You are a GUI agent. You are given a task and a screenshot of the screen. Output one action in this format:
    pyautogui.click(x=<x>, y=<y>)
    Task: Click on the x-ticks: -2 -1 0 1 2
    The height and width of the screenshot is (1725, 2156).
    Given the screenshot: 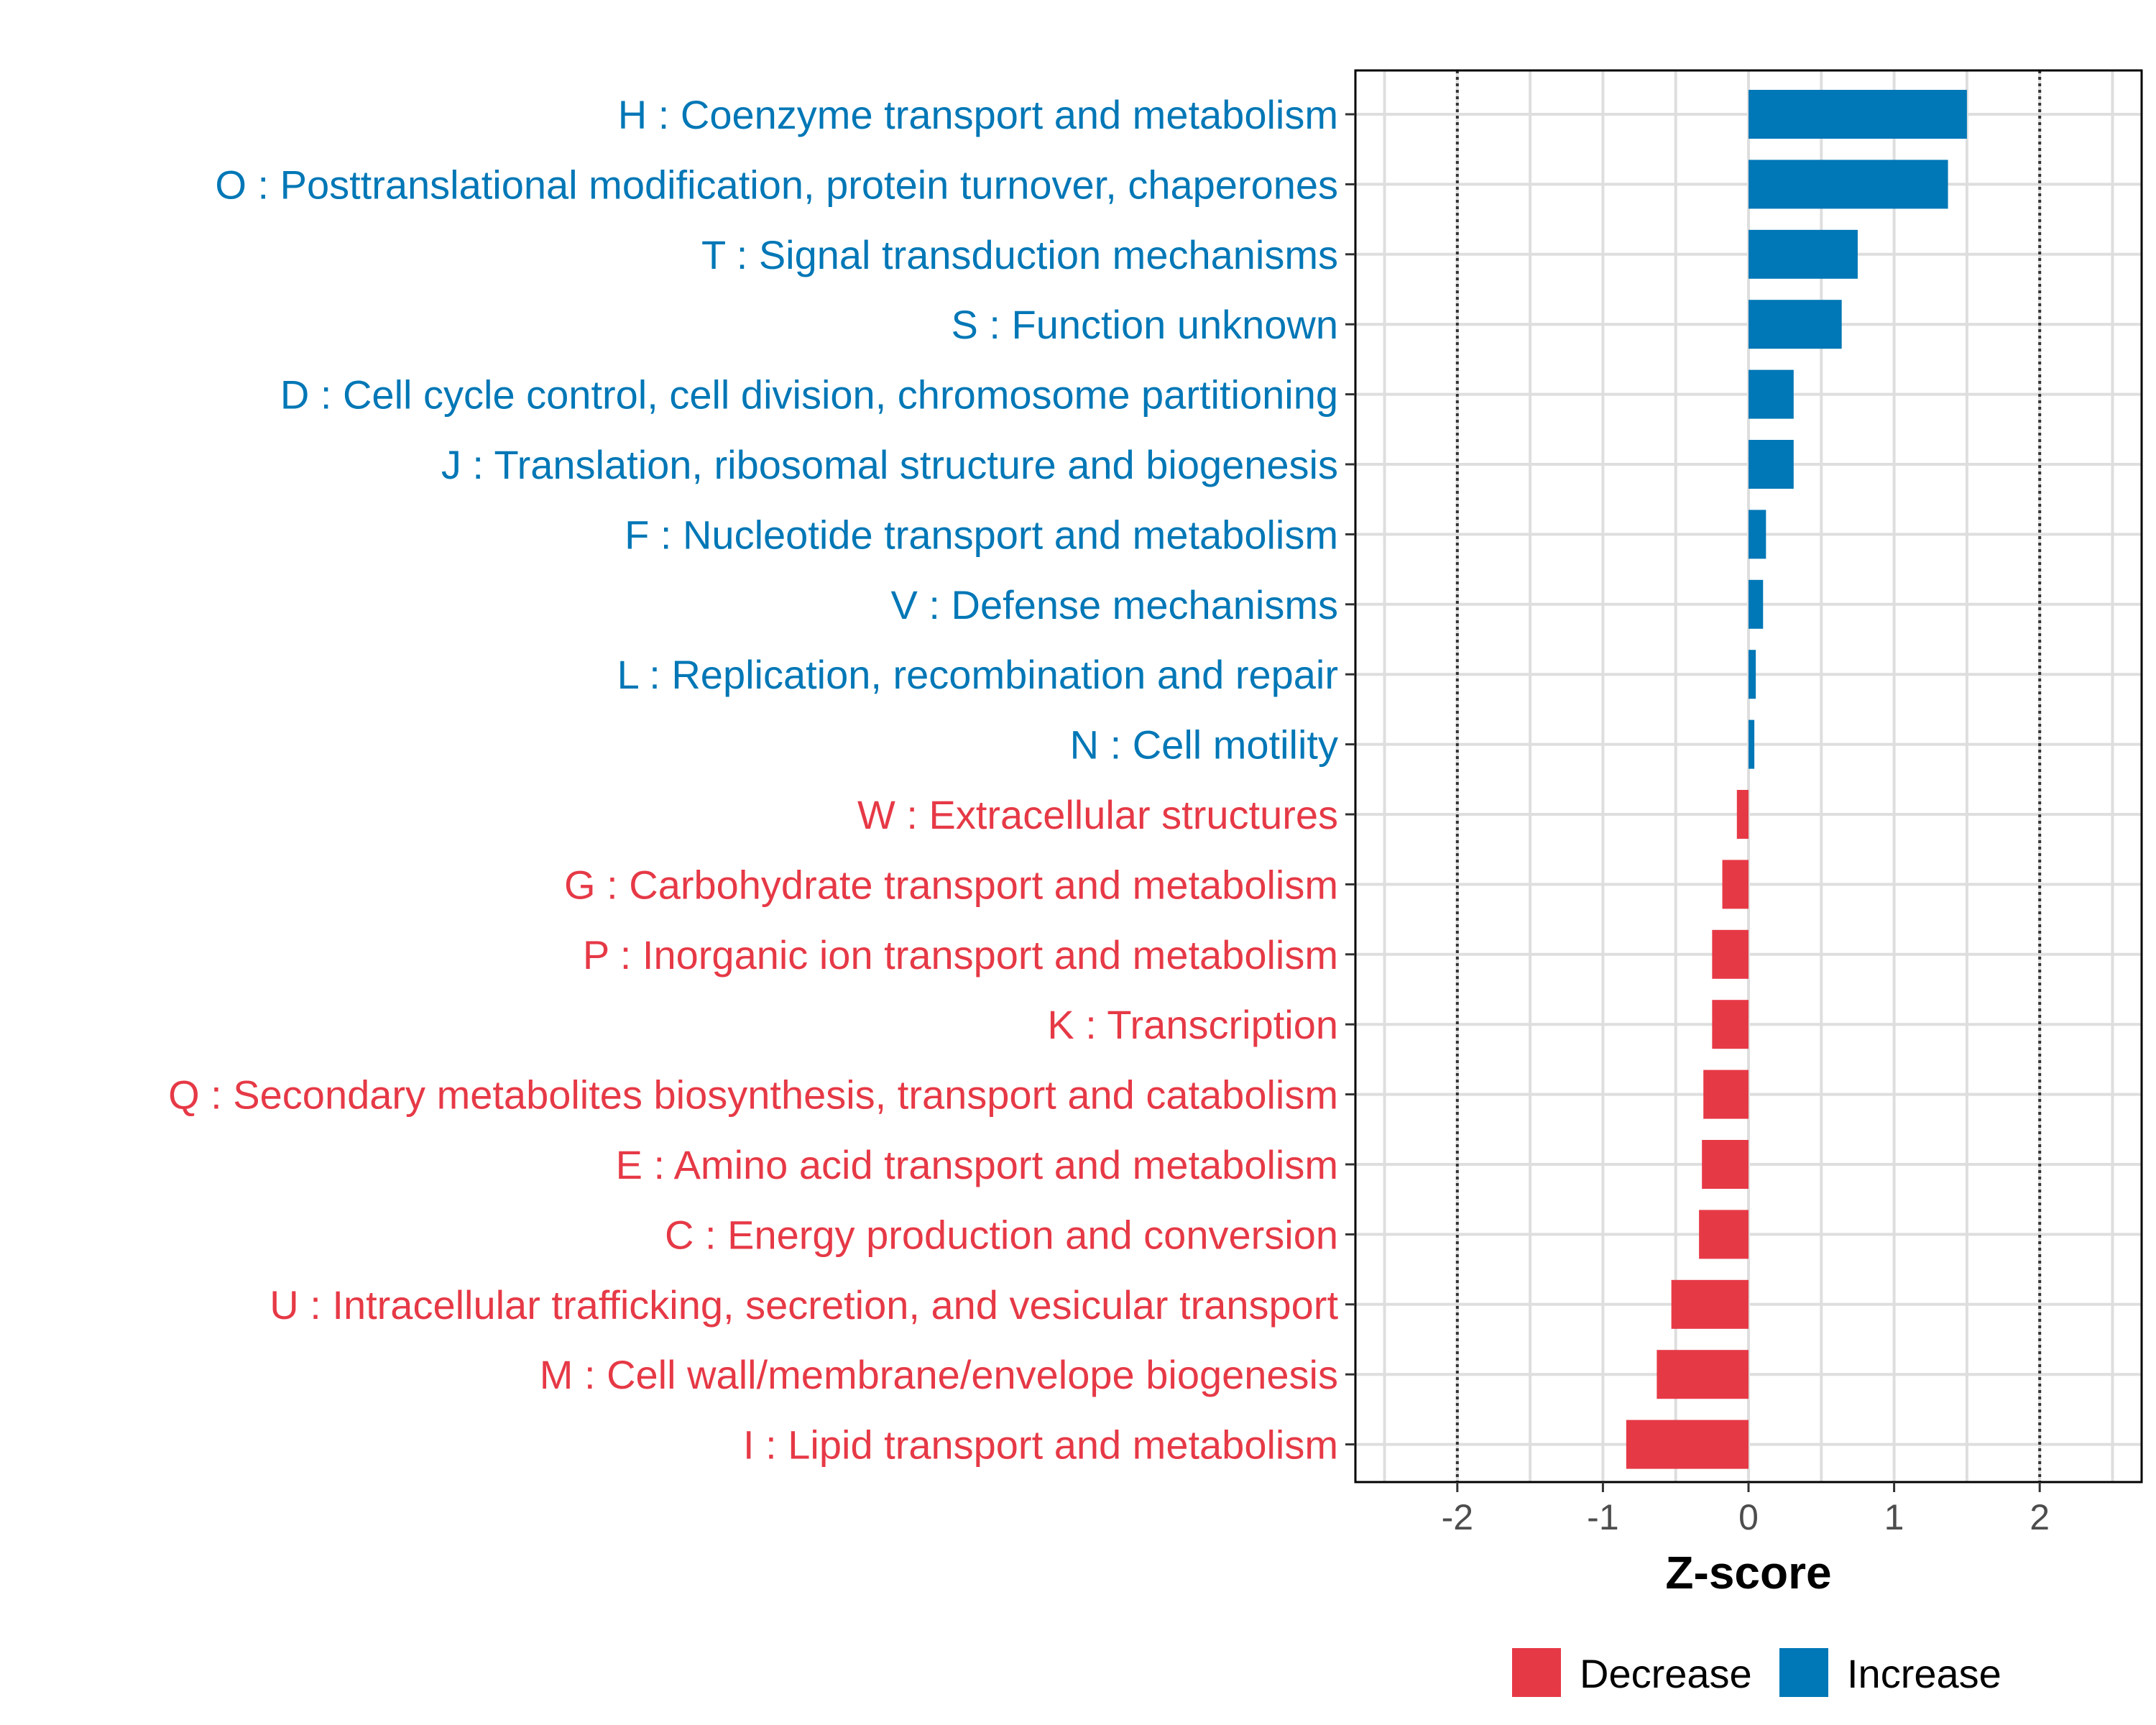 What is the action you would take?
    pyautogui.click(x=1746, y=1509)
    